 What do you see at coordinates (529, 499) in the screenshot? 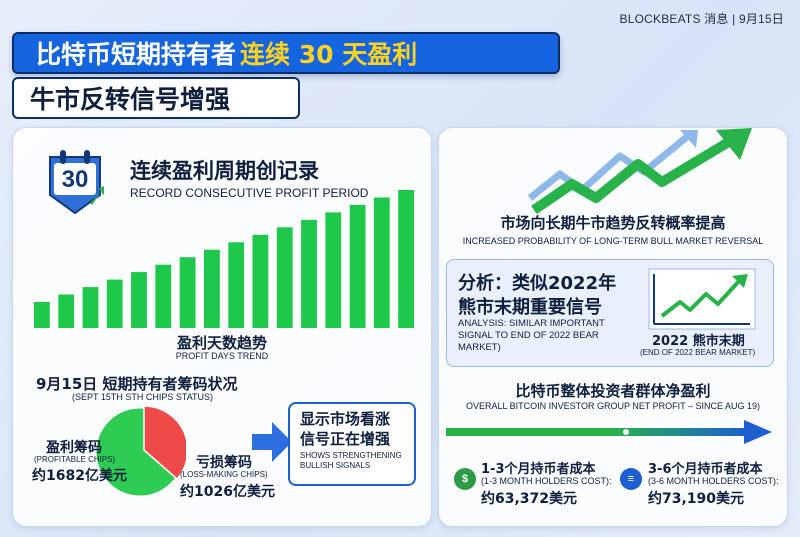
I see `holders-1-3-value: 约63,372美元` at bounding box center [529, 499].